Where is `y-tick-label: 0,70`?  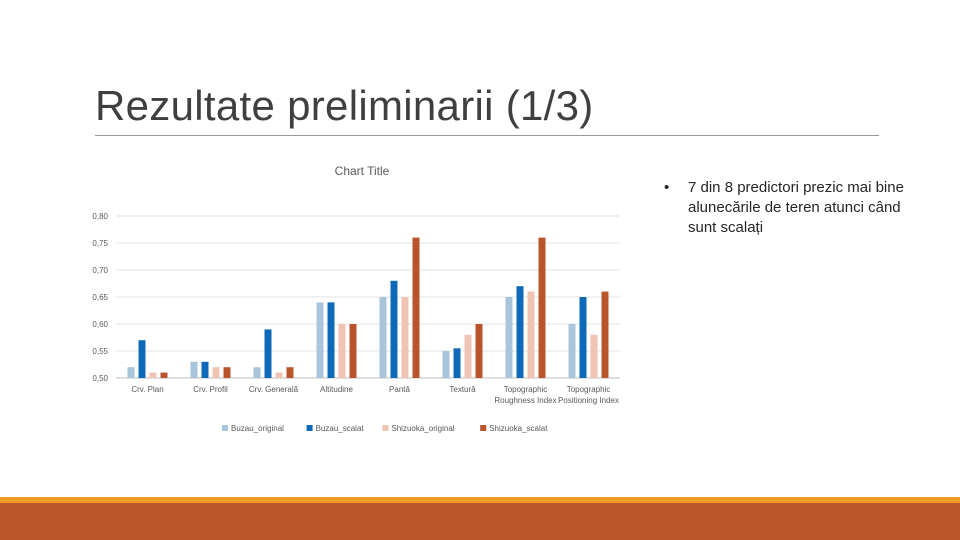
y-tick-label: 0,70 is located at coordinates (100, 270).